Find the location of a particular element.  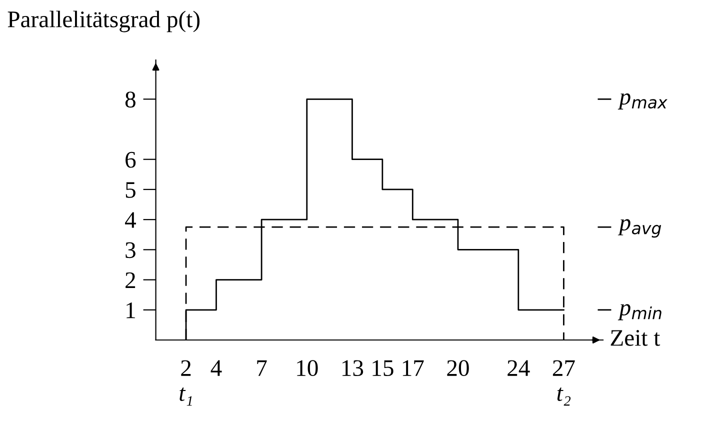

y-tick-label: 8 is located at coordinates (130, 100).